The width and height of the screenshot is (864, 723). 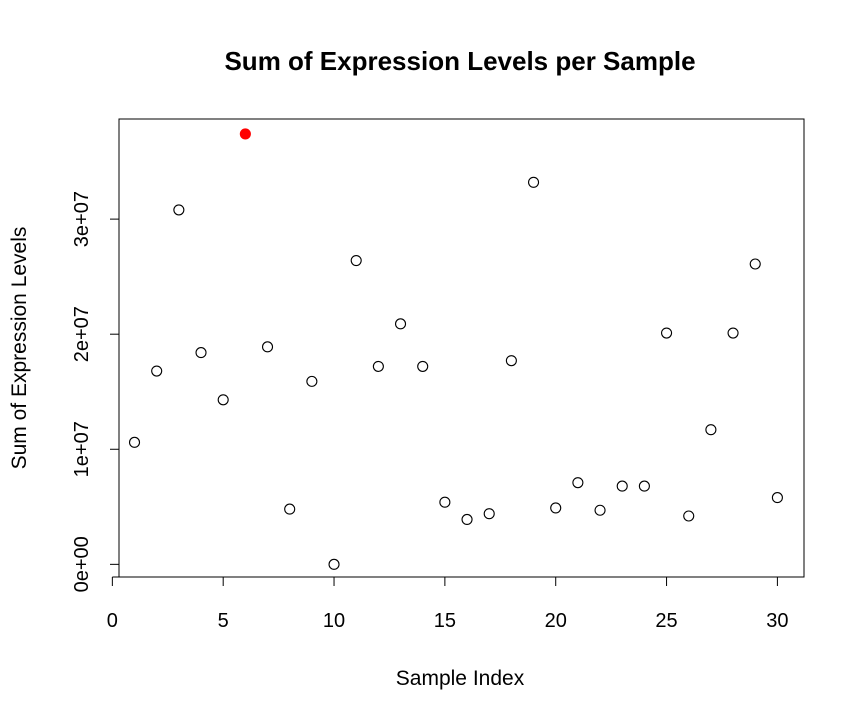 I want to click on y-axis: 0e+00 1e+07 2e+07 3e+07, so click(x=95, y=391).